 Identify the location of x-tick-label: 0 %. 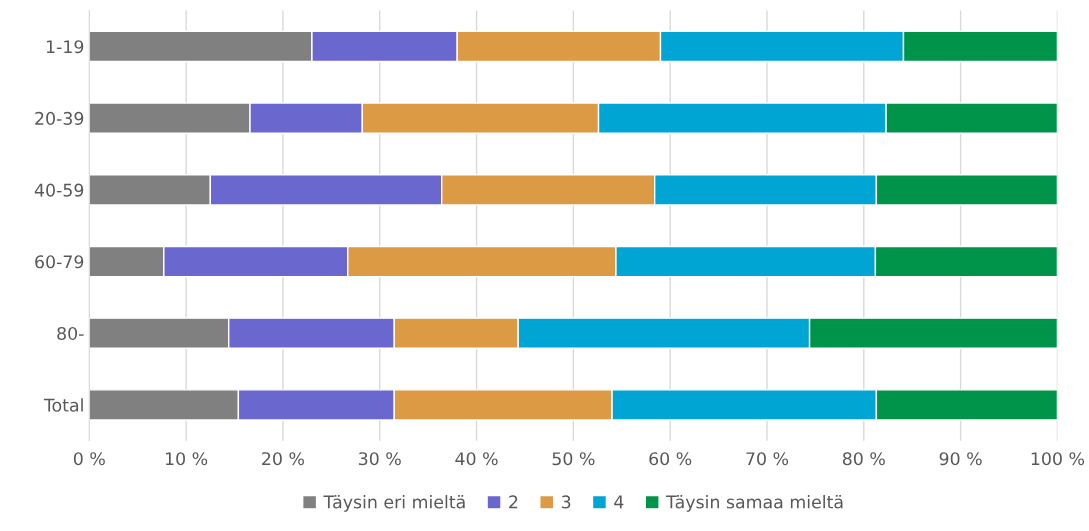
(89, 459).